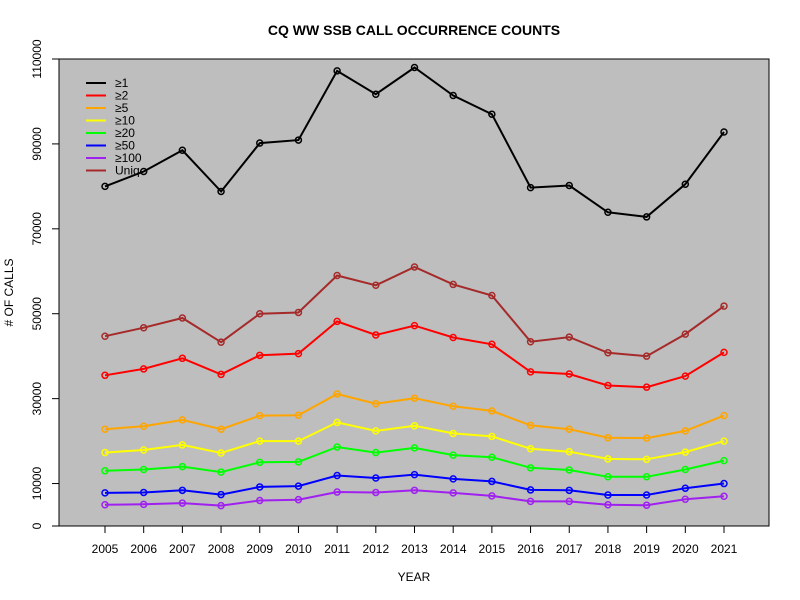 This screenshot has width=800, height=600. Describe the element at coordinates (685, 549) in the screenshot. I see `x-tick-label: 2020` at that location.